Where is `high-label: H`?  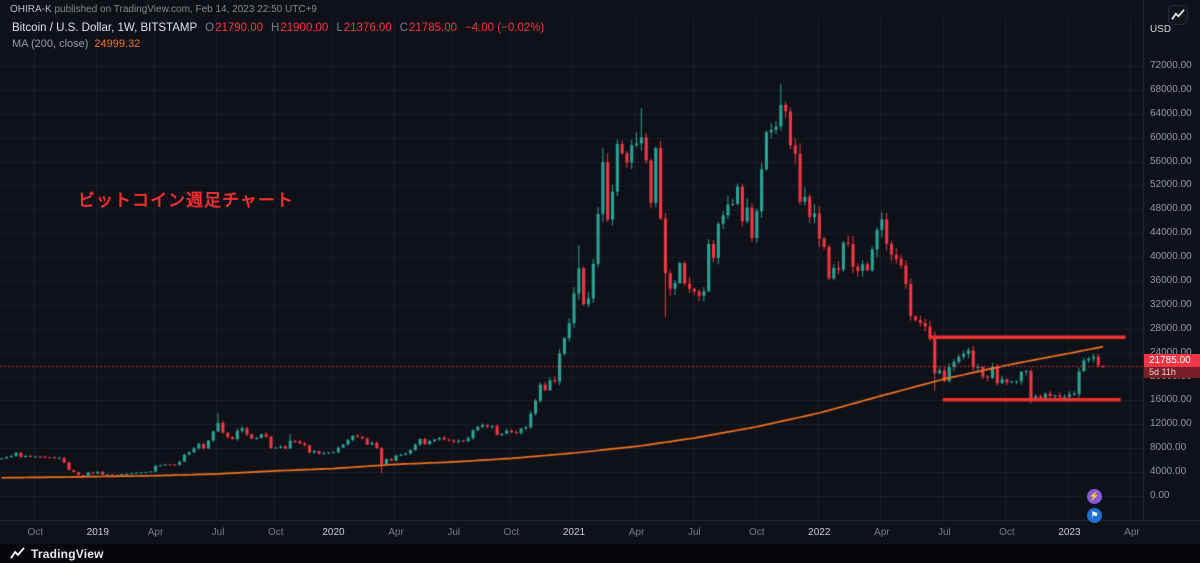
high-label: H is located at coordinates (275, 28).